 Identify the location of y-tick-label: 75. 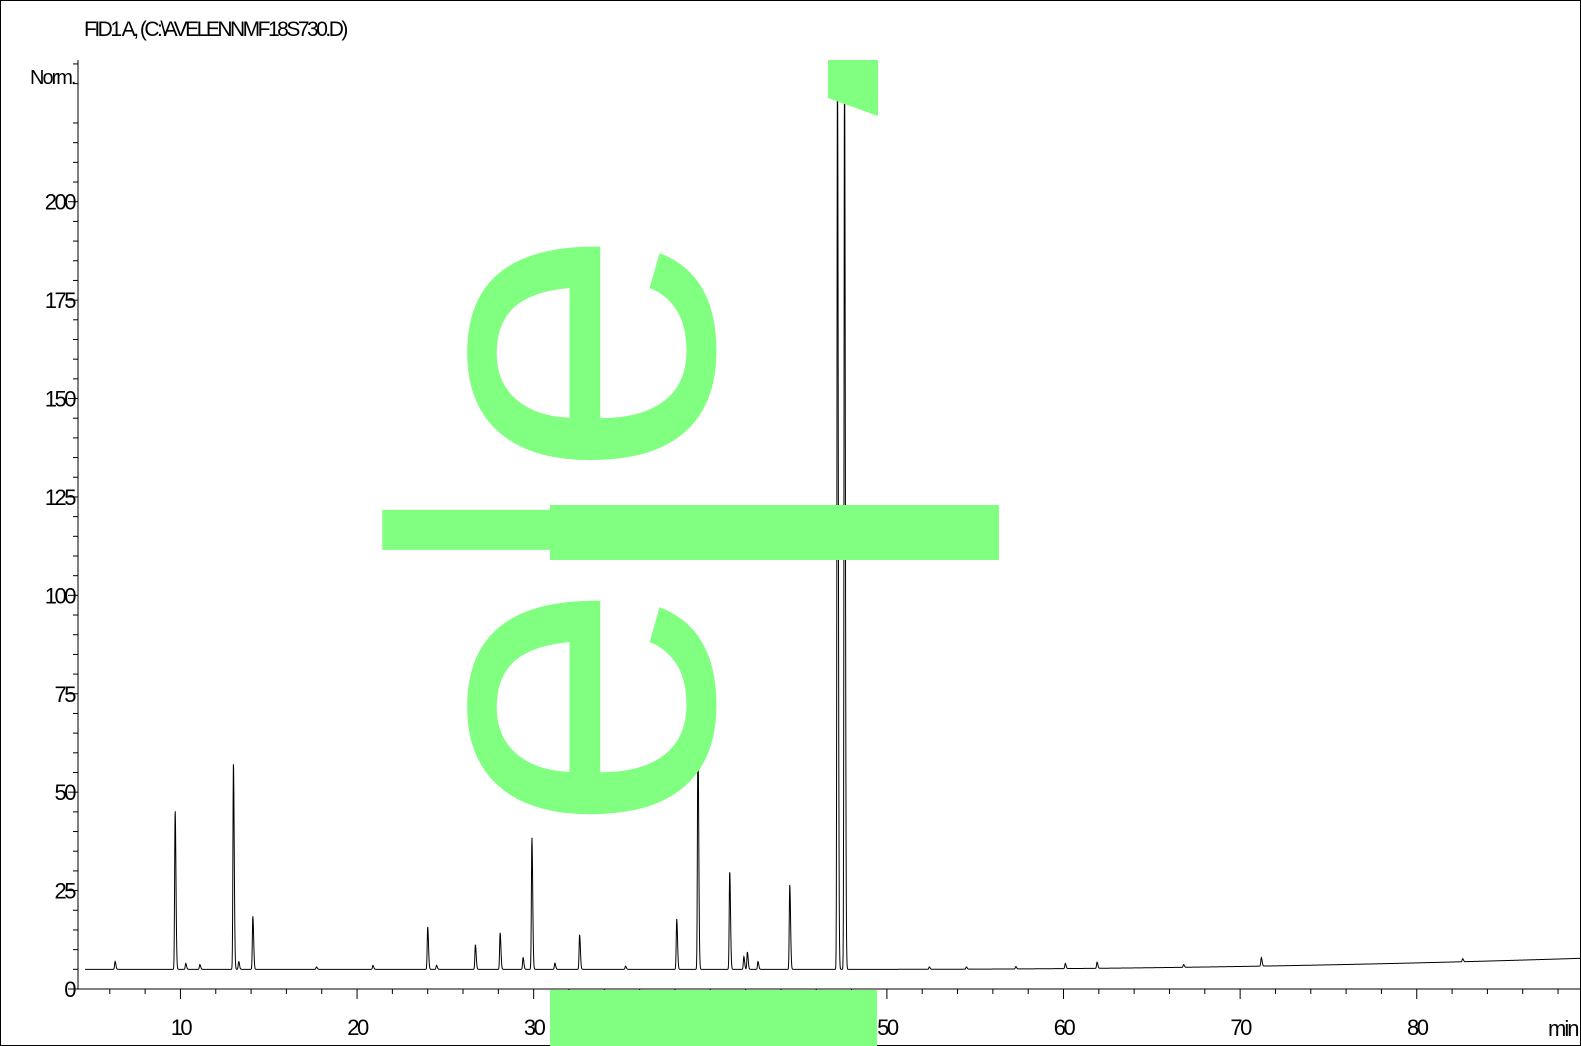
(66, 694).